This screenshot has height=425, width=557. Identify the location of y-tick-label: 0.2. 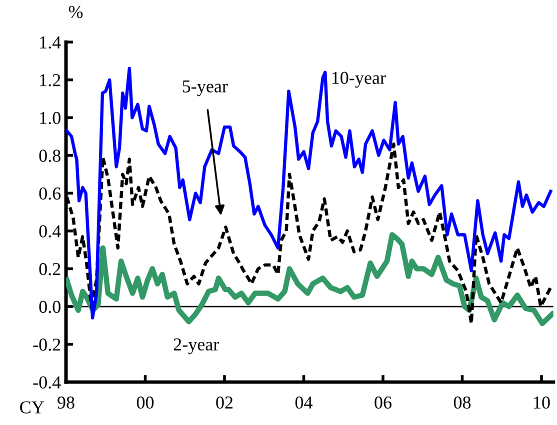
(49, 269).